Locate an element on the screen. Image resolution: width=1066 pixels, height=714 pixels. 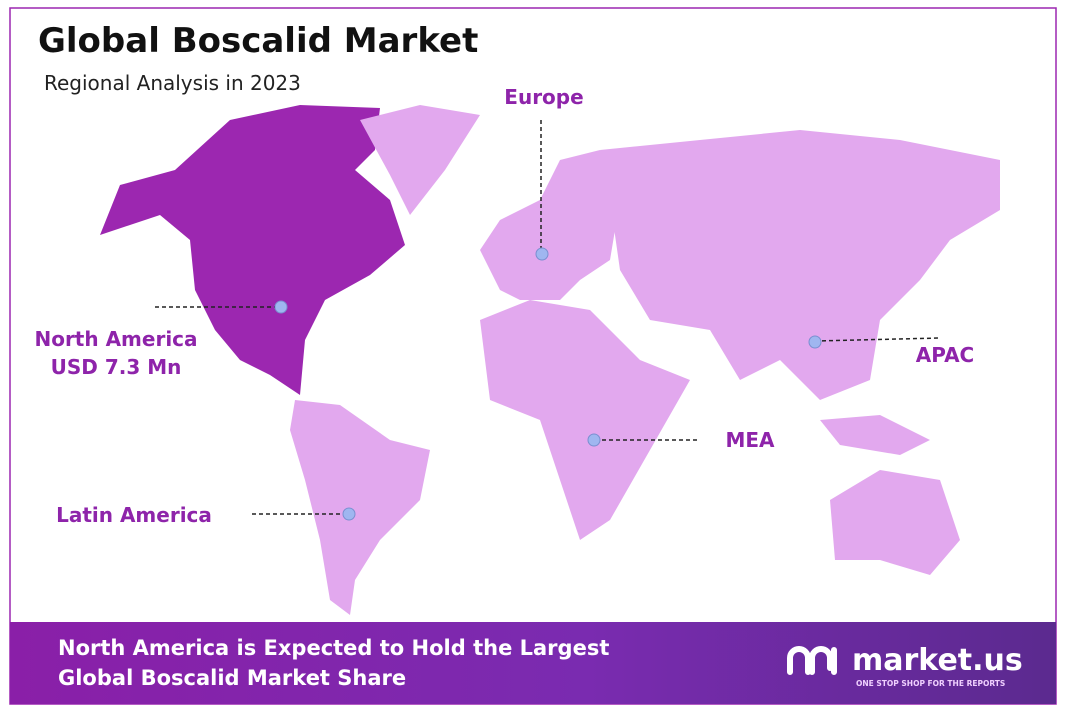
logo-tagline: ONE STOP SHOP FOR THE REPORTS is located at coordinates (930, 683).